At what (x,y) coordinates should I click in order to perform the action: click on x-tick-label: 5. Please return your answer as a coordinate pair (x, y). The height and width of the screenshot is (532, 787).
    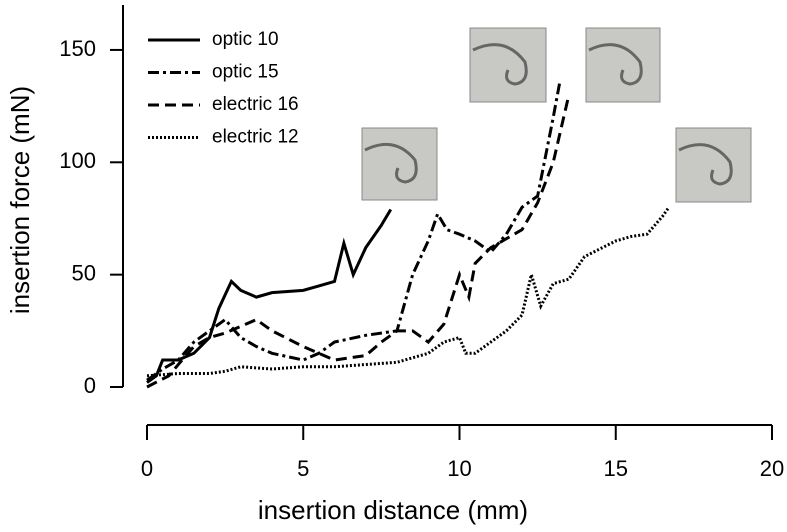
    Looking at the image, I should click on (303, 468).